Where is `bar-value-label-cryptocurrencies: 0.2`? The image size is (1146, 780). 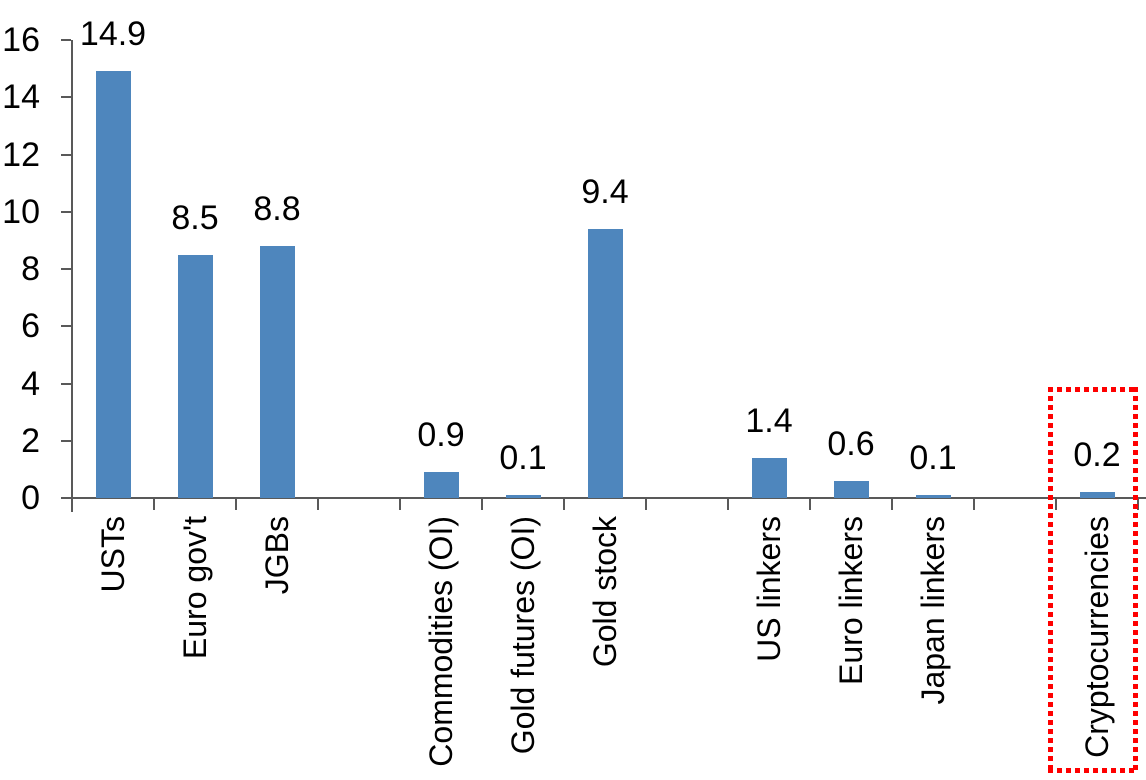
bar-value-label-cryptocurrencies: 0.2 is located at coordinates (1097, 455).